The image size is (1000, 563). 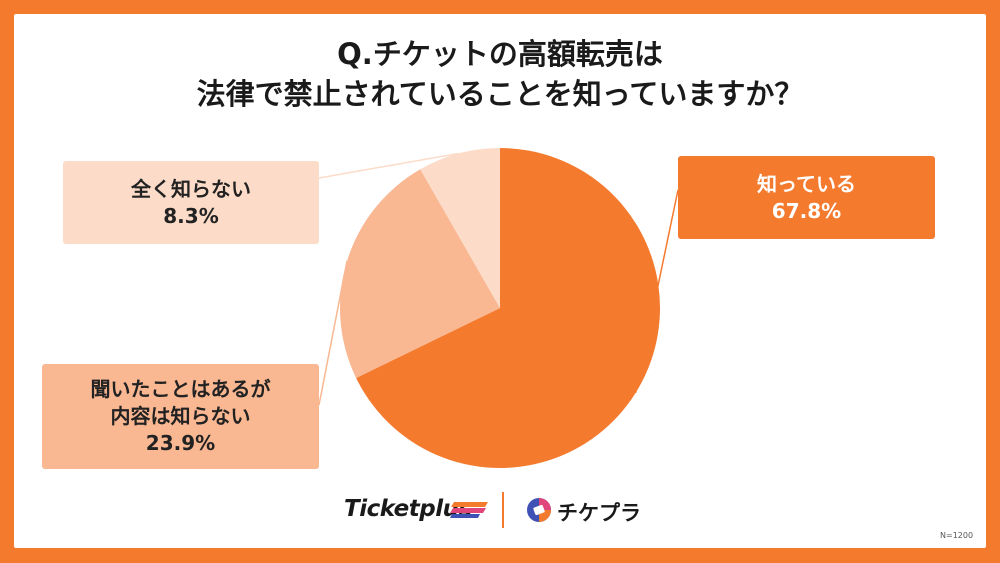 I want to click on leader-line-unknown, so click(x=388, y=165).